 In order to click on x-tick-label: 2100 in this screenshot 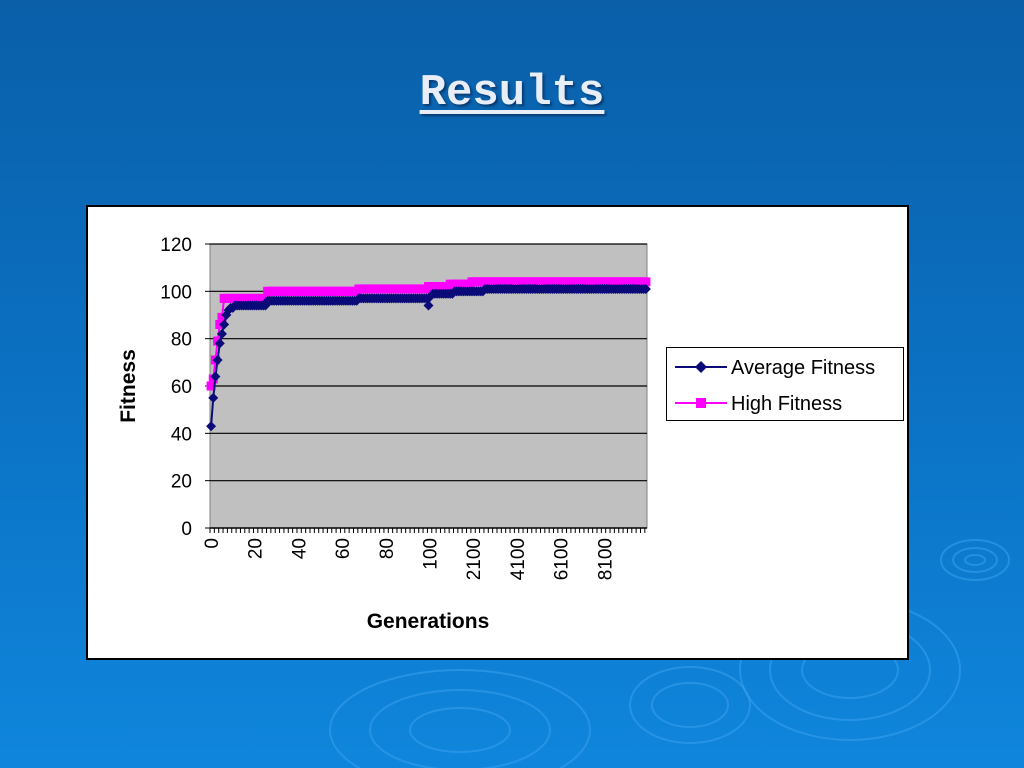, I will do `click(474, 559)`.